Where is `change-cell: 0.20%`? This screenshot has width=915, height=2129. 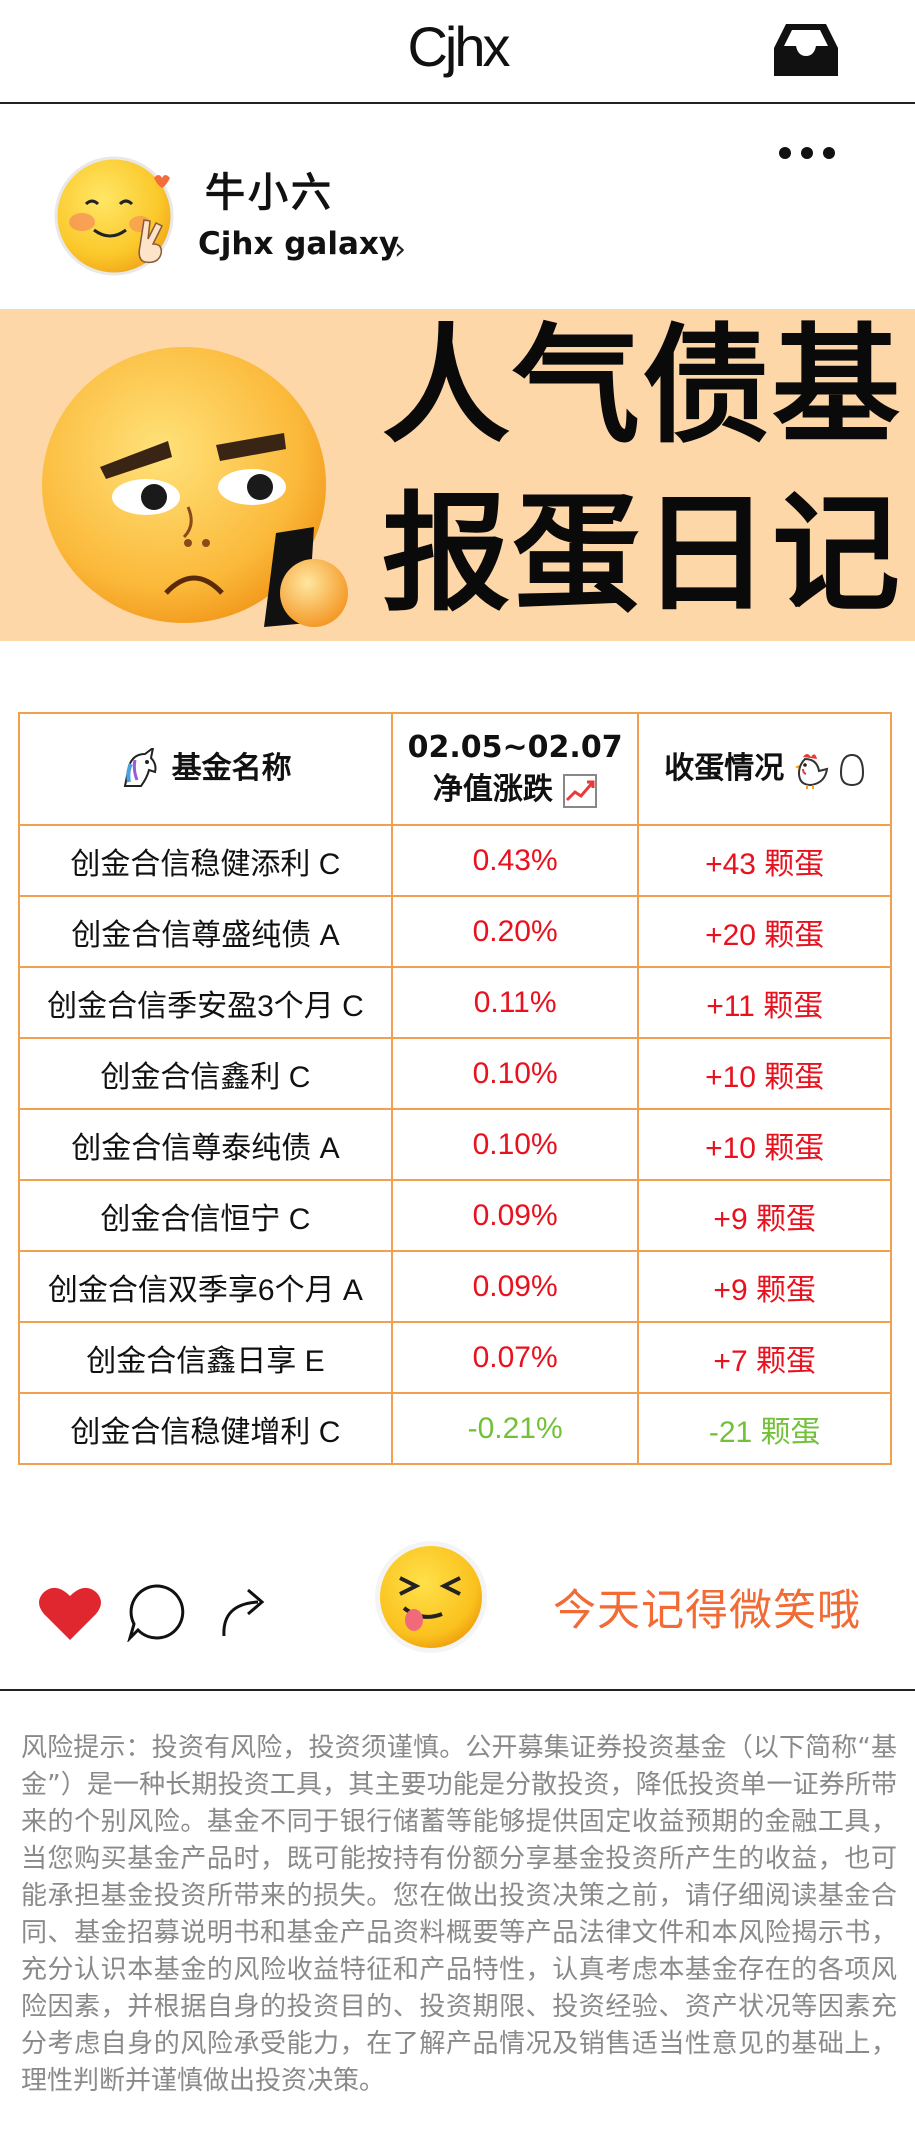
change-cell: 0.20% is located at coordinates (515, 931).